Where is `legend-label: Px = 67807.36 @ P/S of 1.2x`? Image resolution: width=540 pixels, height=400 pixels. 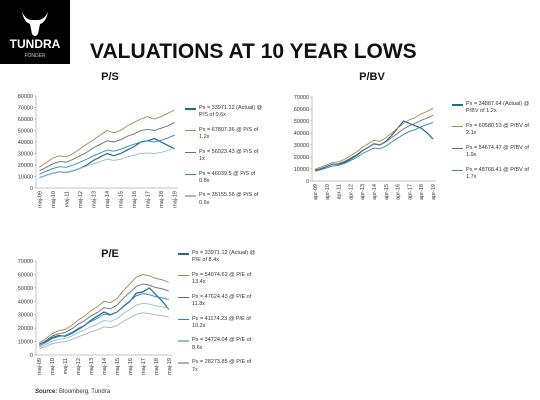 legend-label: Px = 67807.36 @ P/S of 1.2x is located at coordinates (229, 133).